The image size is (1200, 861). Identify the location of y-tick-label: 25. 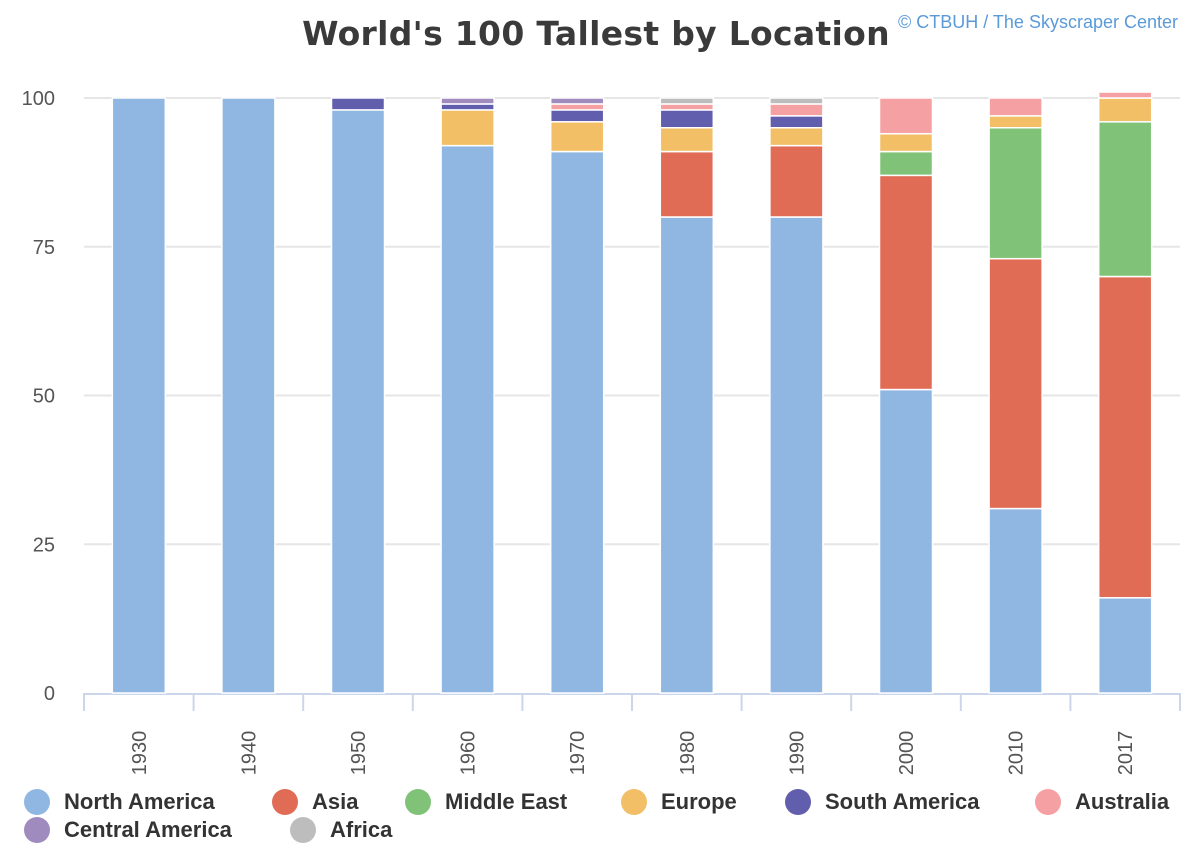
(44, 545).